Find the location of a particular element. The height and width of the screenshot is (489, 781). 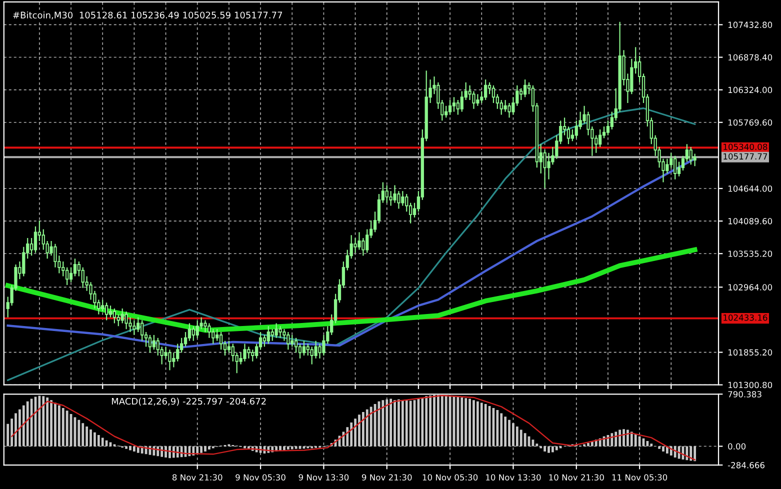

x-tick-label: 10 Nov 13:30 is located at coordinates (513, 477).